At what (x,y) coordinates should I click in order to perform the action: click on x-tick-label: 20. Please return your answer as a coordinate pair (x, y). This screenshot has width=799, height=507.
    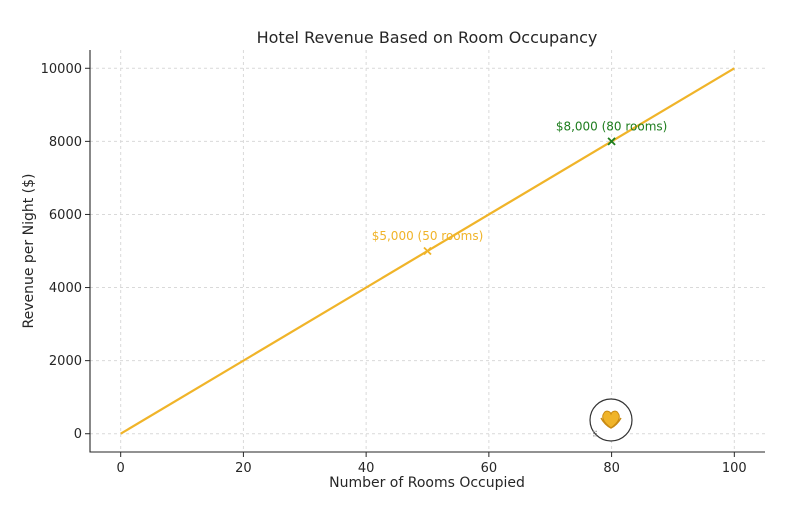
    Looking at the image, I should click on (243, 468).